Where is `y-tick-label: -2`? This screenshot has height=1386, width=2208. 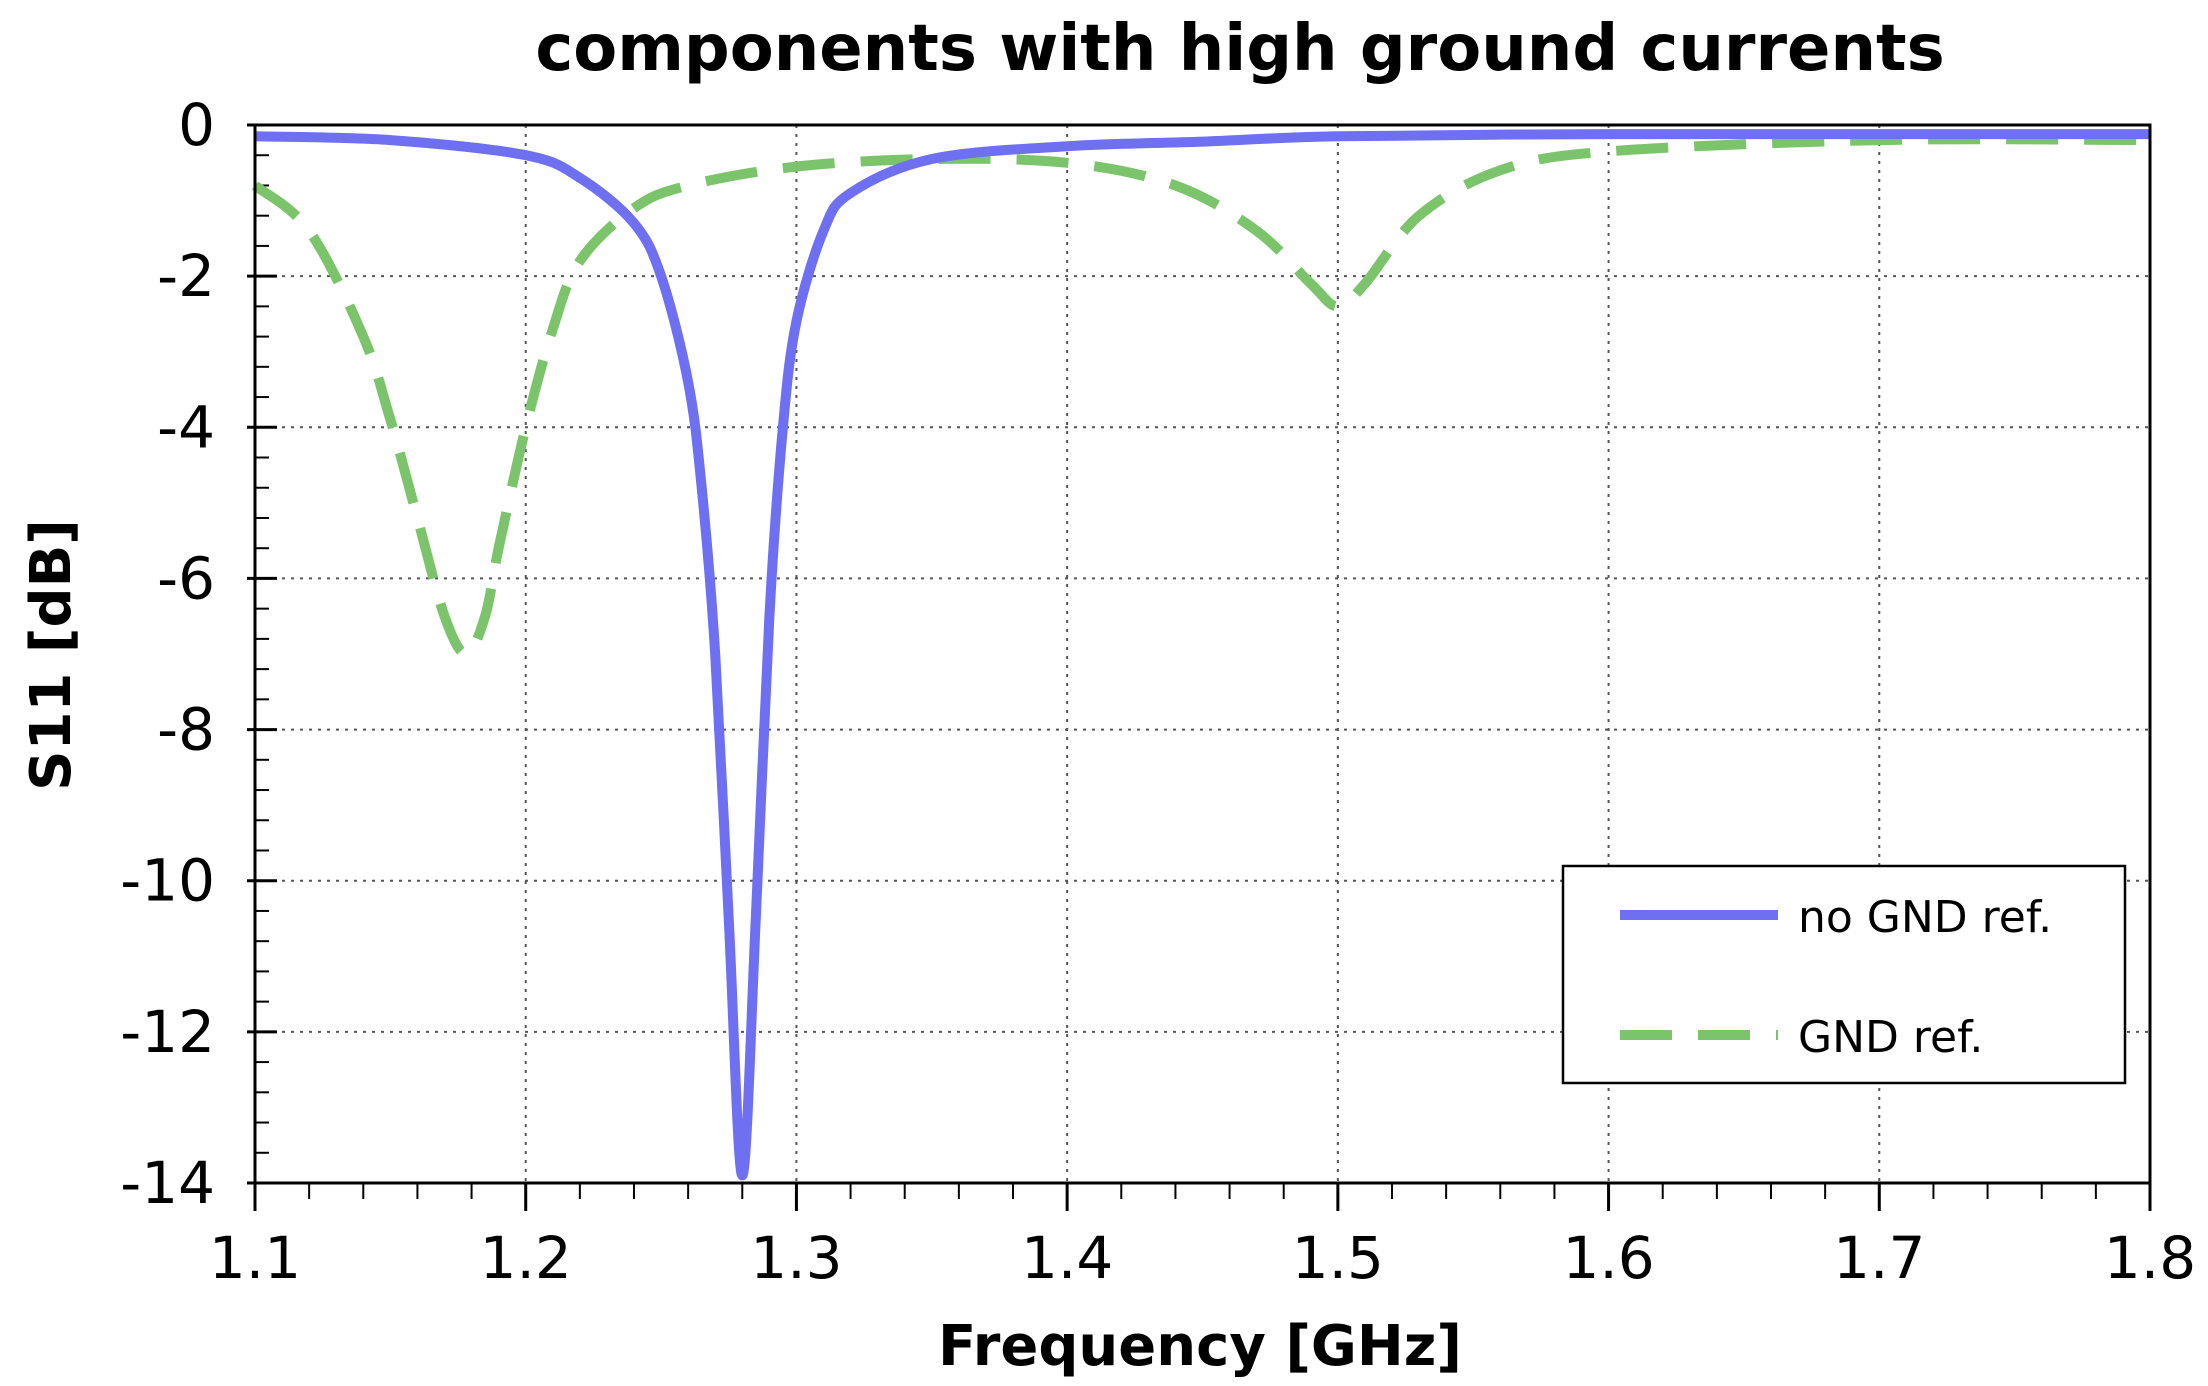
y-tick-label: -2 is located at coordinates (186, 276).